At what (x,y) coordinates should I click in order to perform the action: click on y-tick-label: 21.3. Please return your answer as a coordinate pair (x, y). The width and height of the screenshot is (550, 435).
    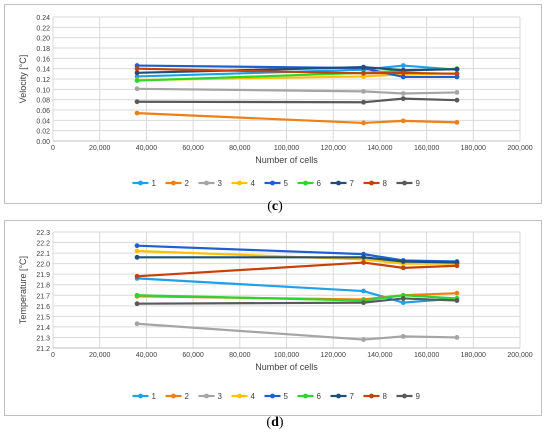
    Looking at the image, I should click on (43, 338).